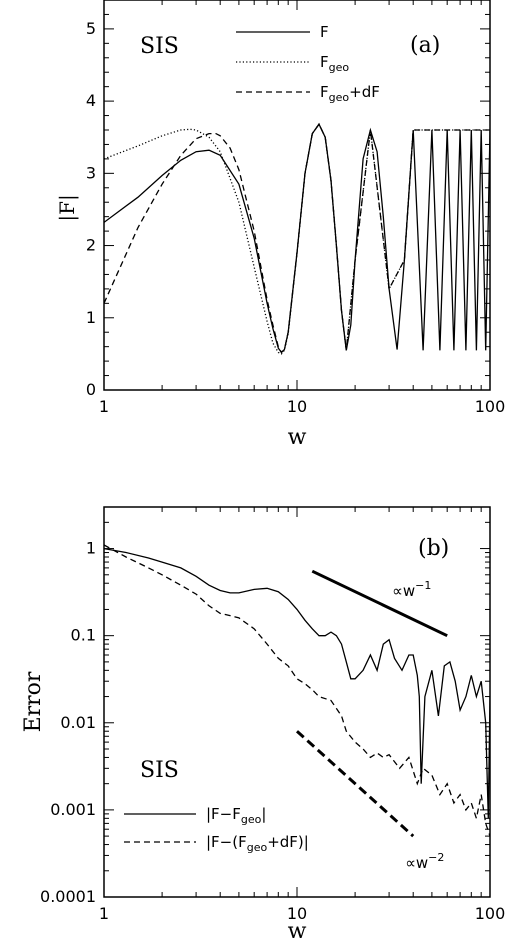  What do you see at coordinates (33, 701) in the screenshot?
I see `y-axis-label-b: Error` at bounding box center [33, 701].